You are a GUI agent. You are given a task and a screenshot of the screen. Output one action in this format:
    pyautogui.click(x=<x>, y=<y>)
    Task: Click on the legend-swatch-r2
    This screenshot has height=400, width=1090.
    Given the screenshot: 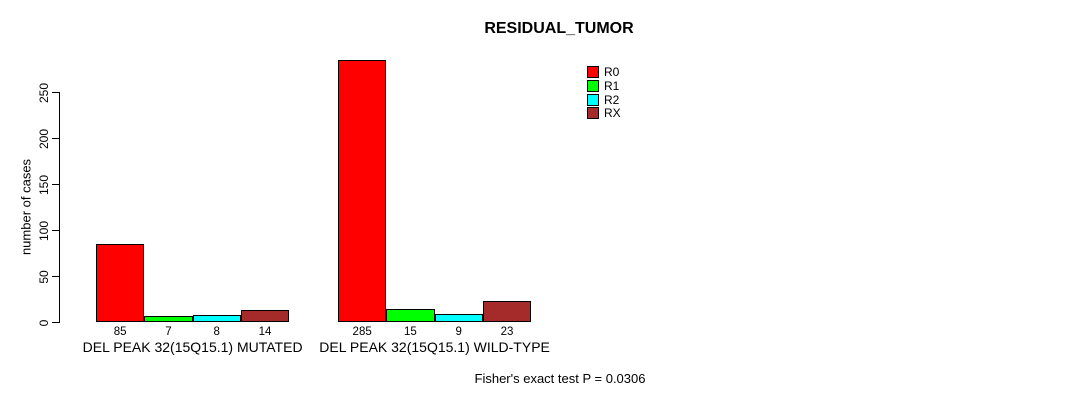 What is the action you would take?
    pyautogui.click(x=593, y=99)
    